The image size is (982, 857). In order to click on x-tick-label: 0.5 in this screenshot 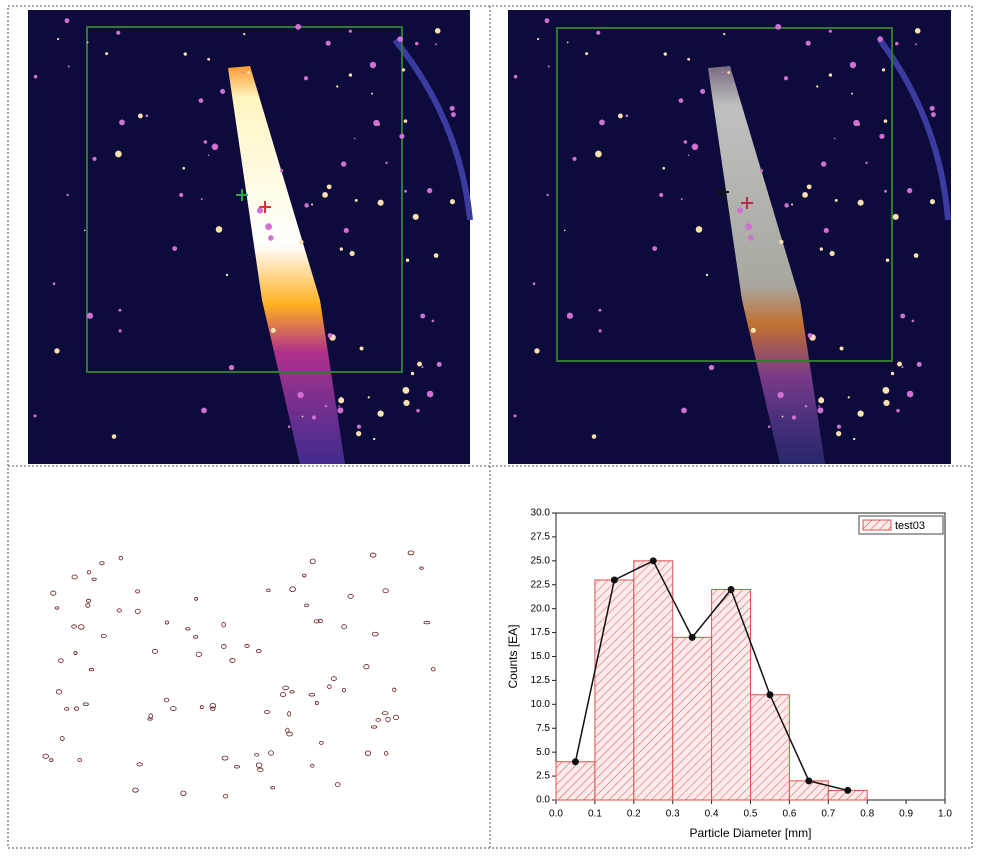, I will do `click(751, 814)`.